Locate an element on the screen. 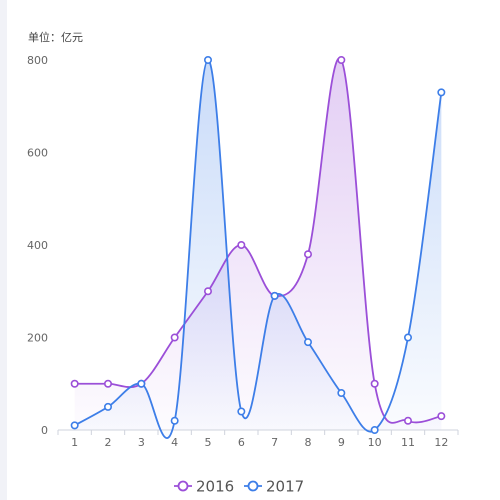 This screenshot has height=500, width=500. y-tick-label: 0 is located at coordinates (44, 430).